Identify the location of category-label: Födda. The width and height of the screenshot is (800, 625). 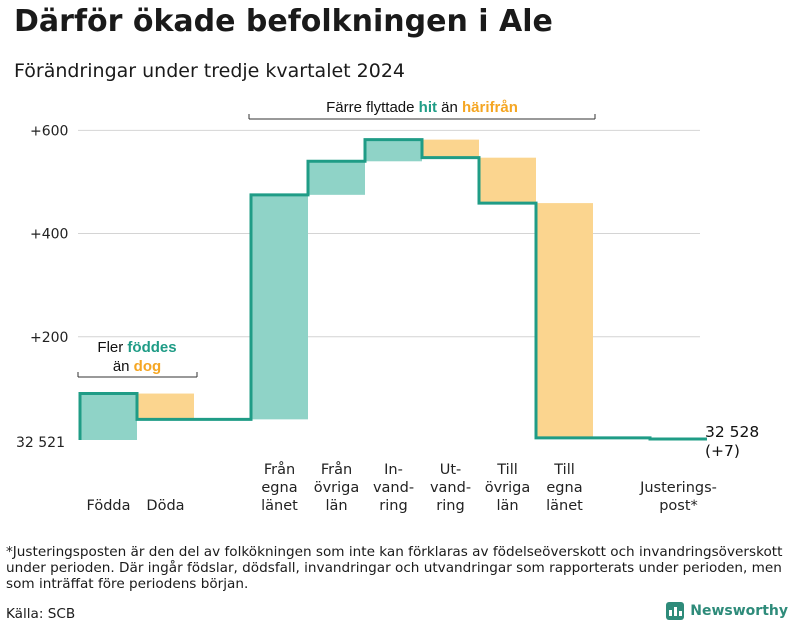
(109, 506).